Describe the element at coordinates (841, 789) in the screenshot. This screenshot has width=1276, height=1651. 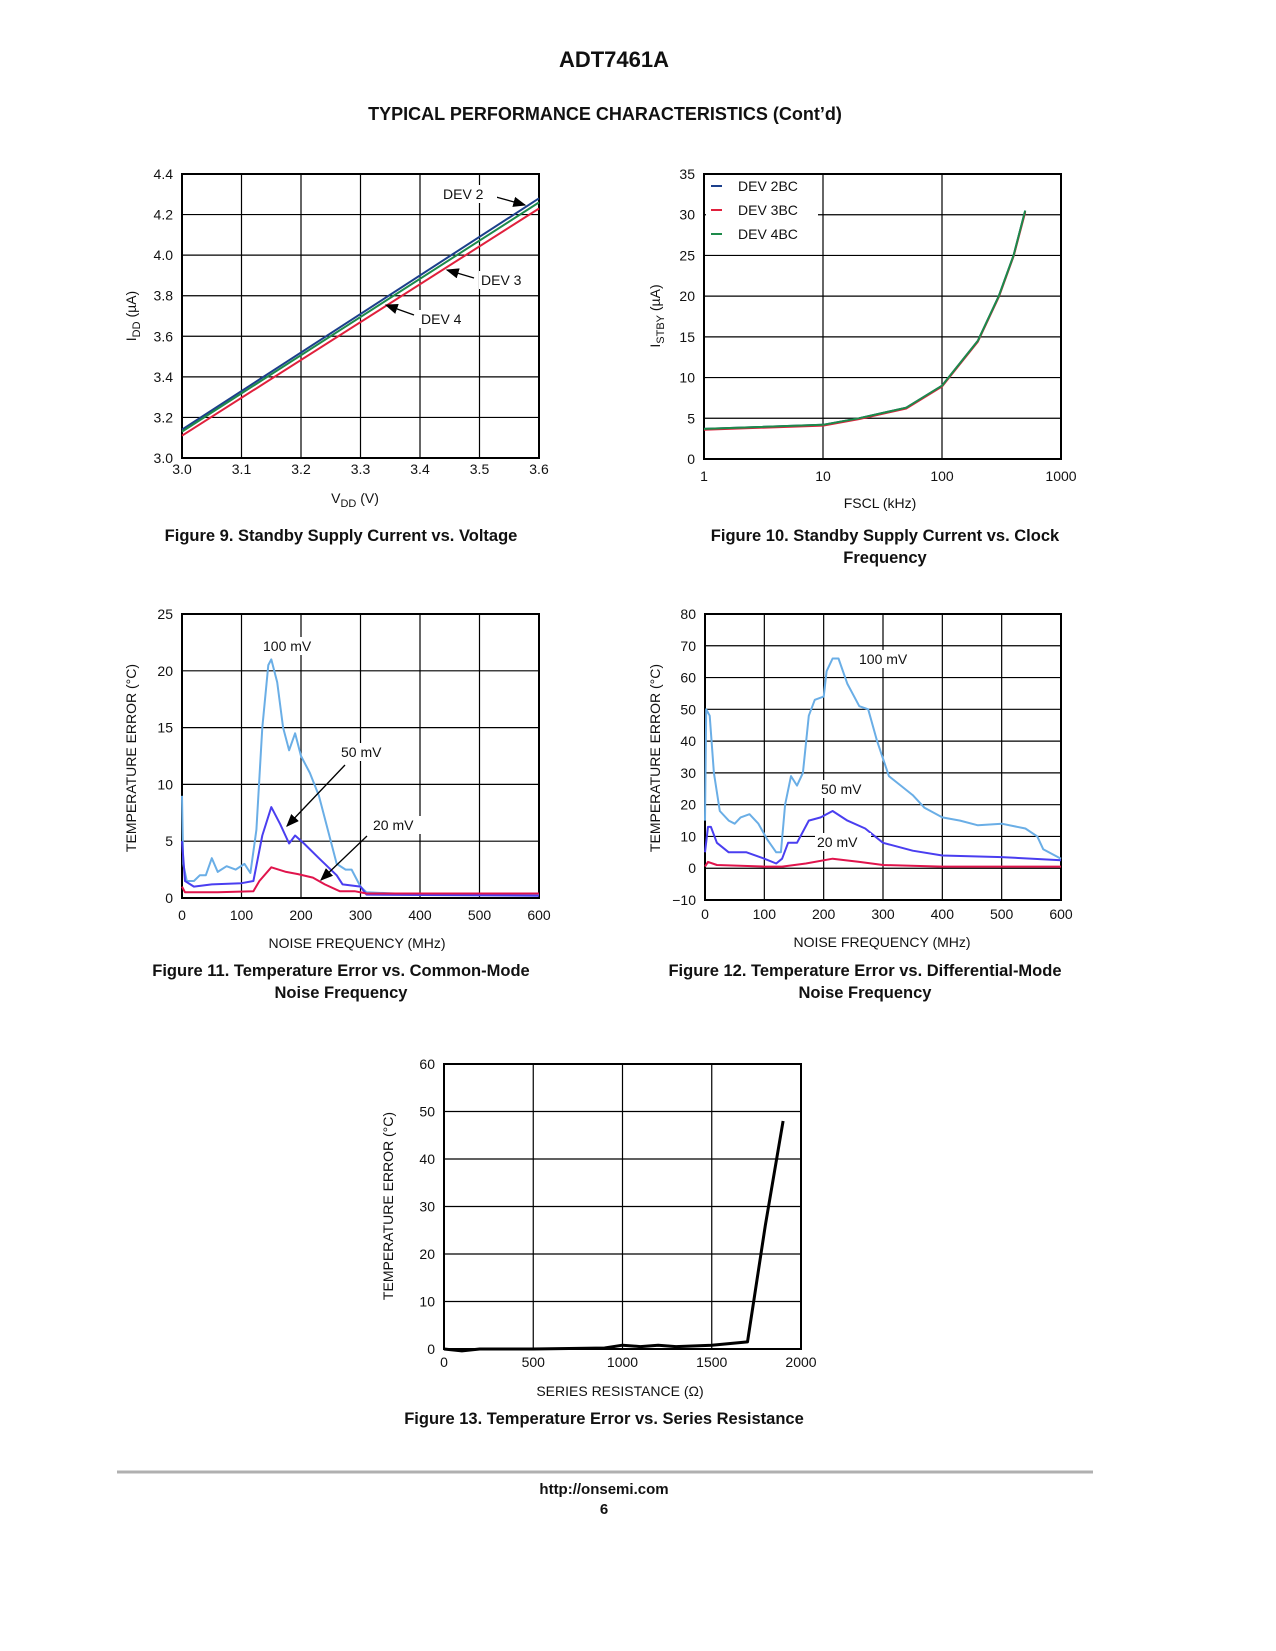
I see `annotation-label: 50 mV` at that location.